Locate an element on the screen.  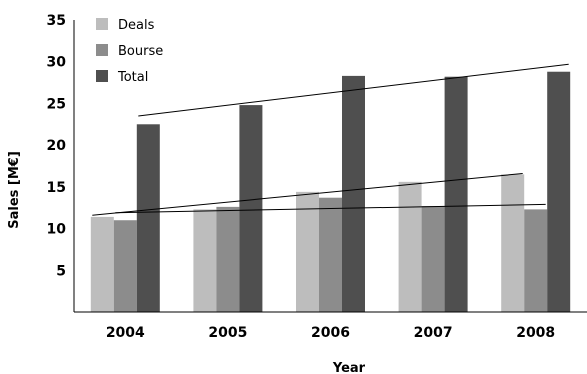
bar-bourse-2007 is located at coordinates (433, 259).